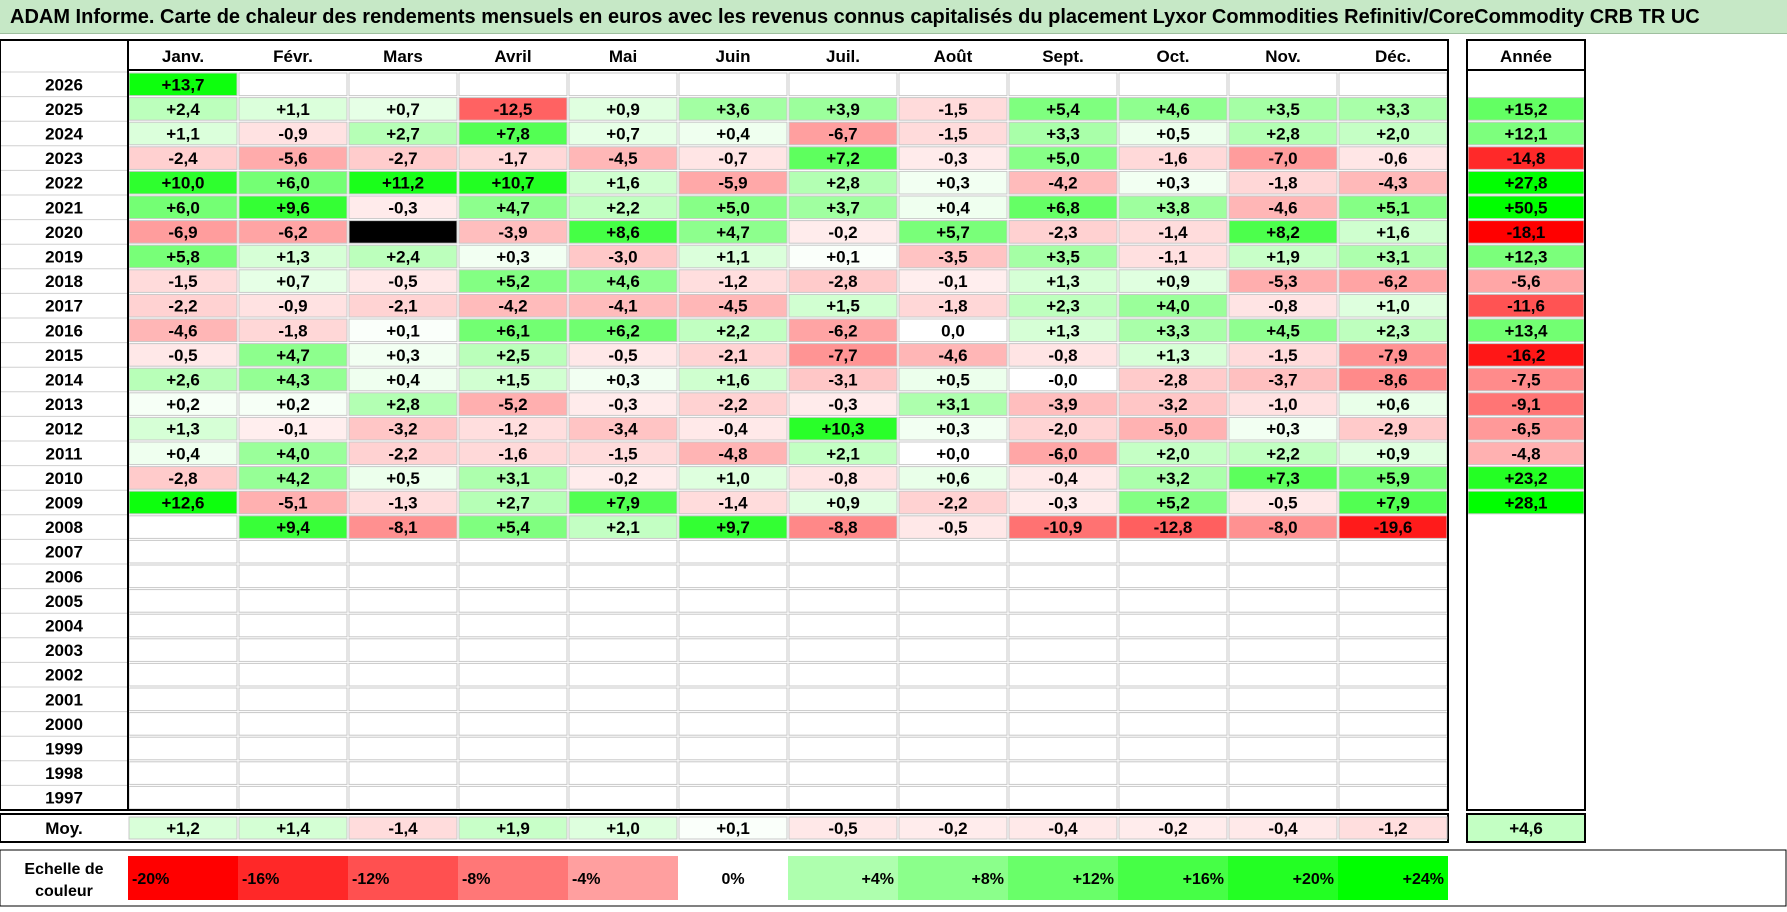 The image size is (1787, 912). What do you see at coordinates (293, 527) in the screenshot?
I see `cell-value: +9,4` at bounding box center [293, 527].